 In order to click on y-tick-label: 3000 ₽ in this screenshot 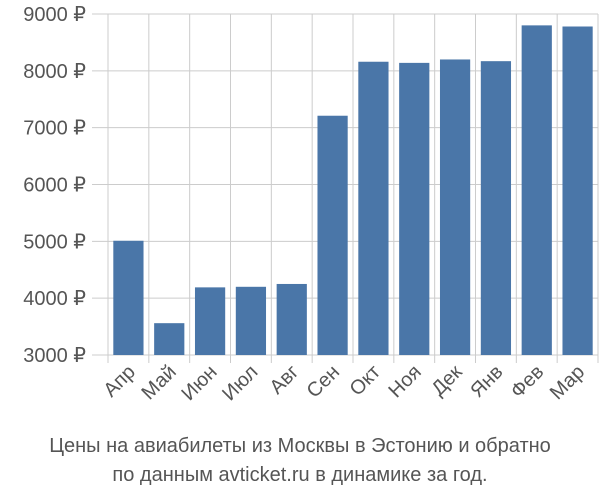, I will do `click(54, 356)`.